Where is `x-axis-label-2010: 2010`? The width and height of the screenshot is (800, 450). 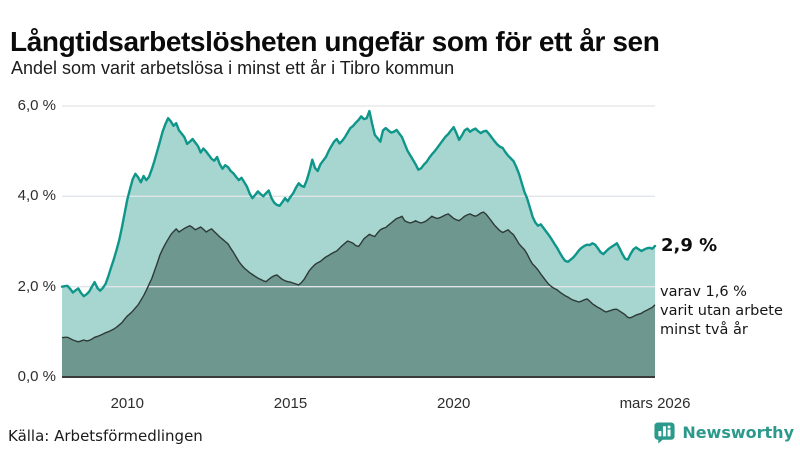 x-axis-label-2010: 2010 is located at coordinates (127, 403).